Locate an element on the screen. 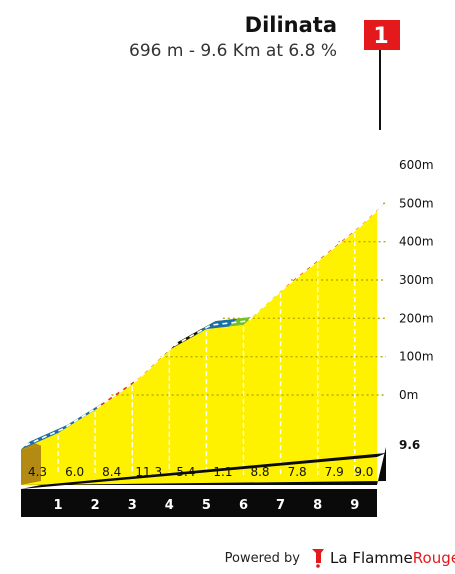 The width and height of the screenshot is (455, 574). gradient-label: 4.3 is located at coordinates (37, 472).